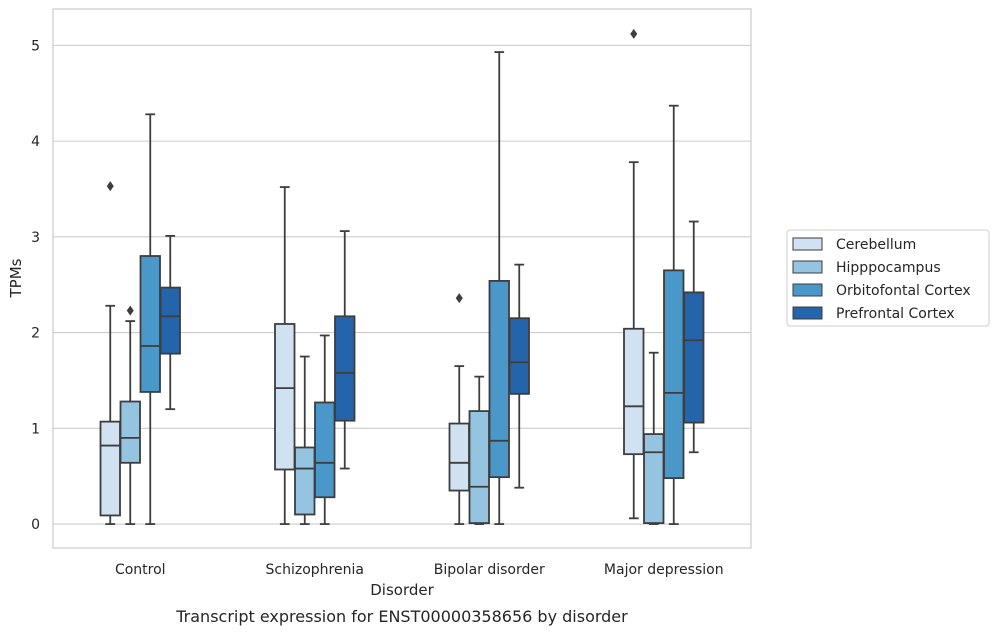  I want to click on x-tick-label: Major depression, so click(664, 570).